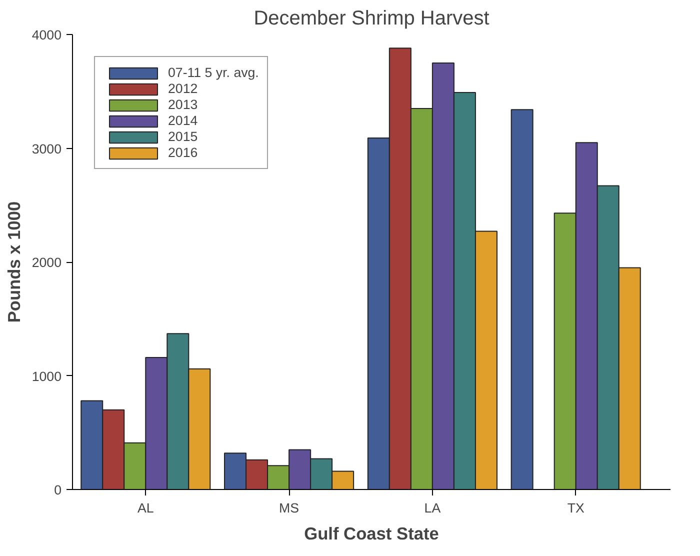  I want to click on legend-label: 2014, so click(183, 120).